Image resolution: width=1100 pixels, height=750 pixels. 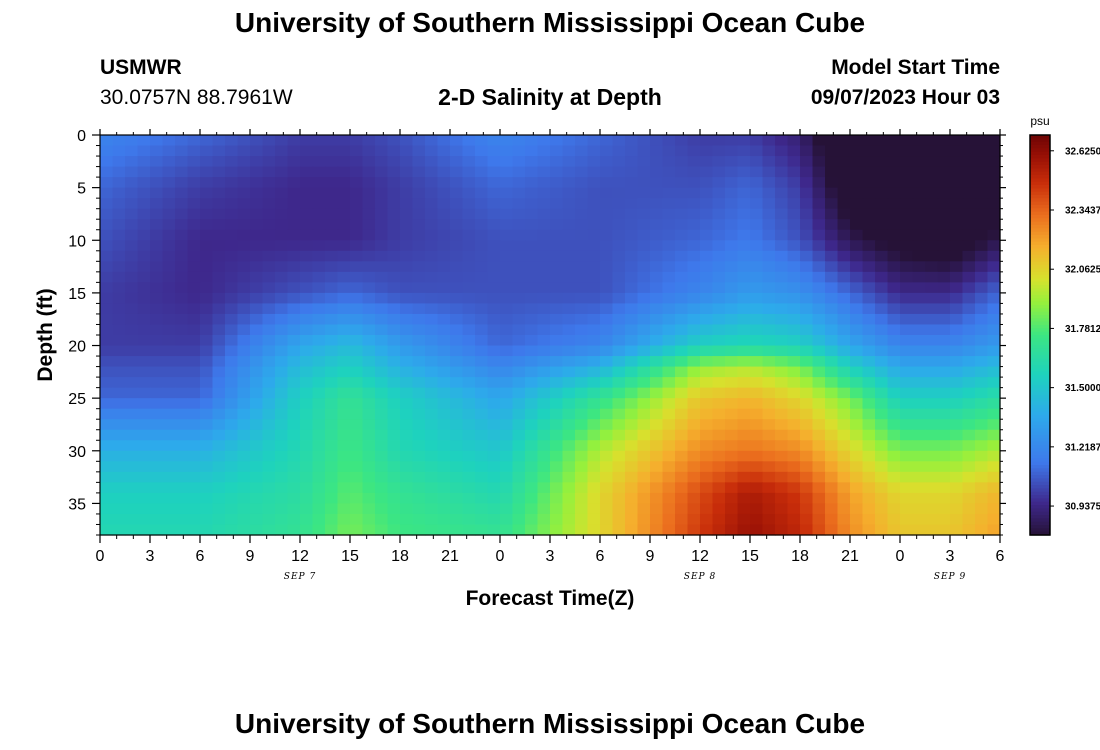 I want to click on x-tick-label: 15, so click(x=750, y=556).